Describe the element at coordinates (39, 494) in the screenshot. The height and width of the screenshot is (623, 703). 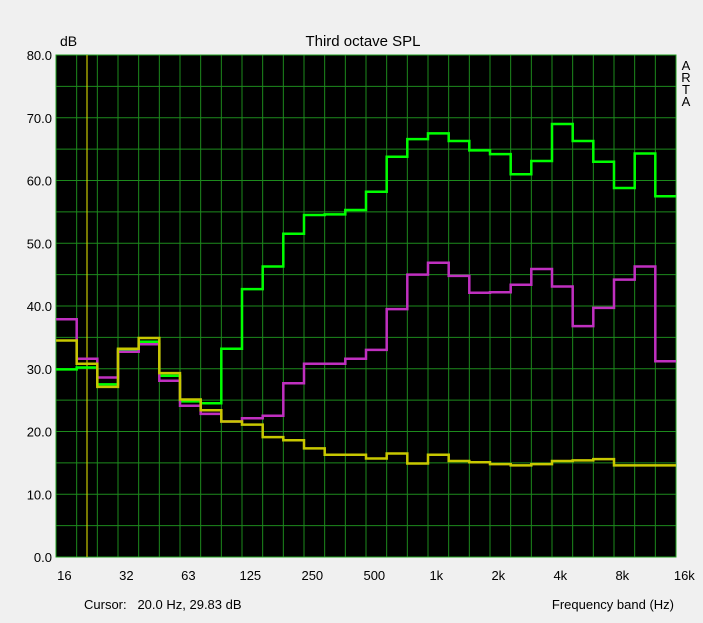
I see `y-tick-label: 10.0` at that location.